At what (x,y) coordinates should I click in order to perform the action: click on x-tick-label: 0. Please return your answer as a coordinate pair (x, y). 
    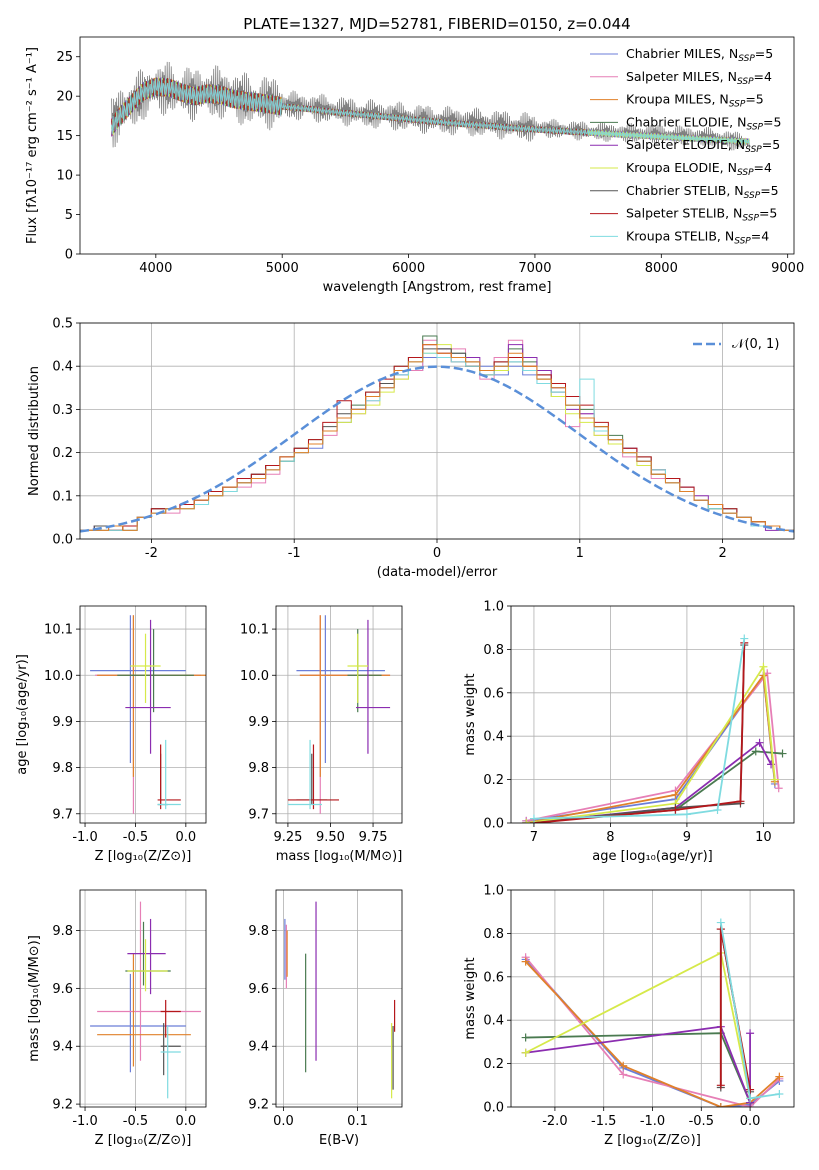
    Looking at the image, I should click on (437, 553).